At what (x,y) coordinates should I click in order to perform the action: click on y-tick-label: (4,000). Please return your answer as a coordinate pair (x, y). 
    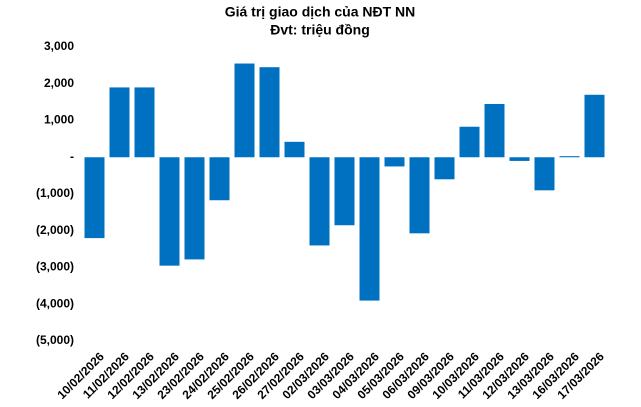
    Looking at the image, I should click on (55, 303).